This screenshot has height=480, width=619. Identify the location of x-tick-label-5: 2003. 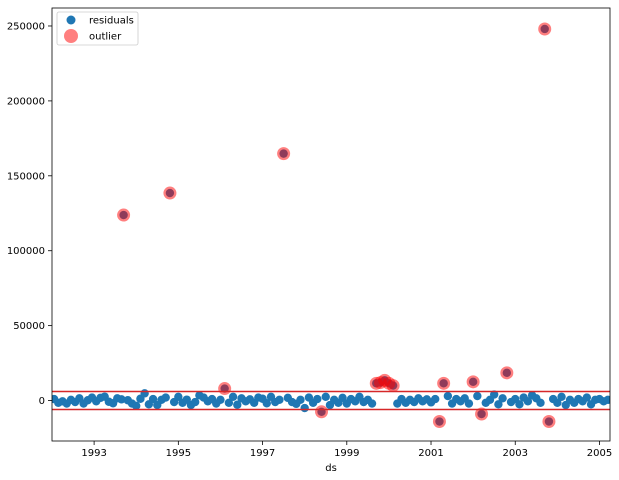
(515, 453).